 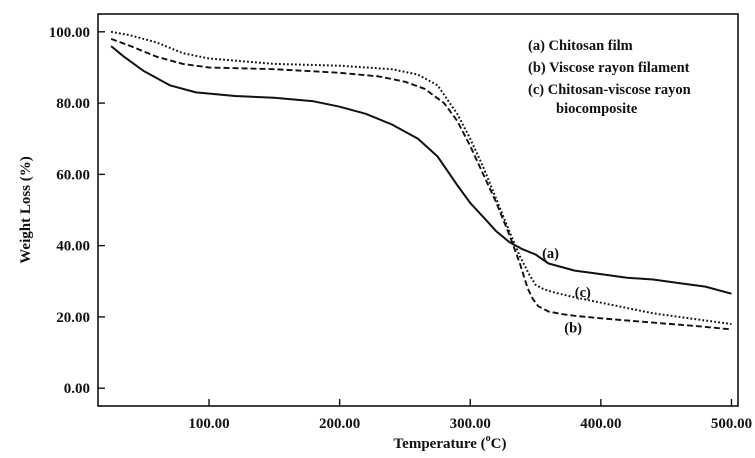 I want to click on x-tick-label: 400.00, so click(x=600, y=424).